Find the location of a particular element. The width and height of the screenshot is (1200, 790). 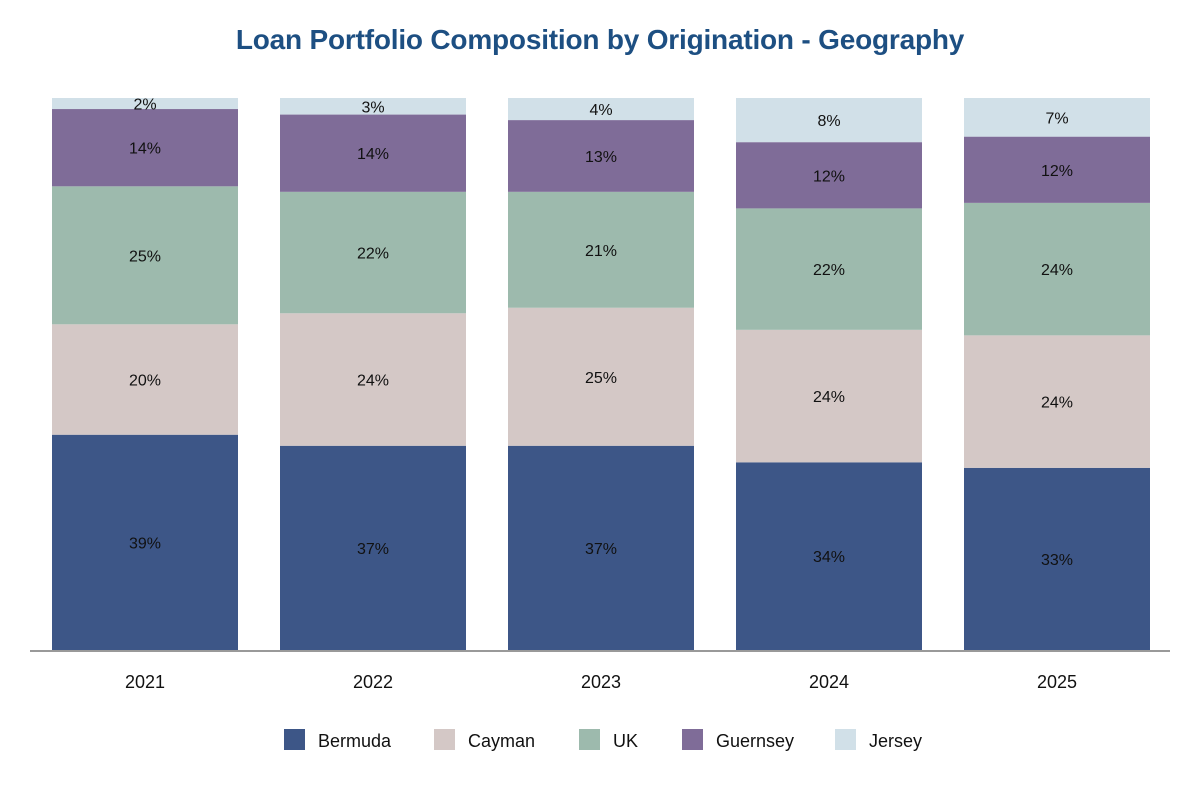

data-label-jersey-2023: 4% is located at coordinates (600, 110).